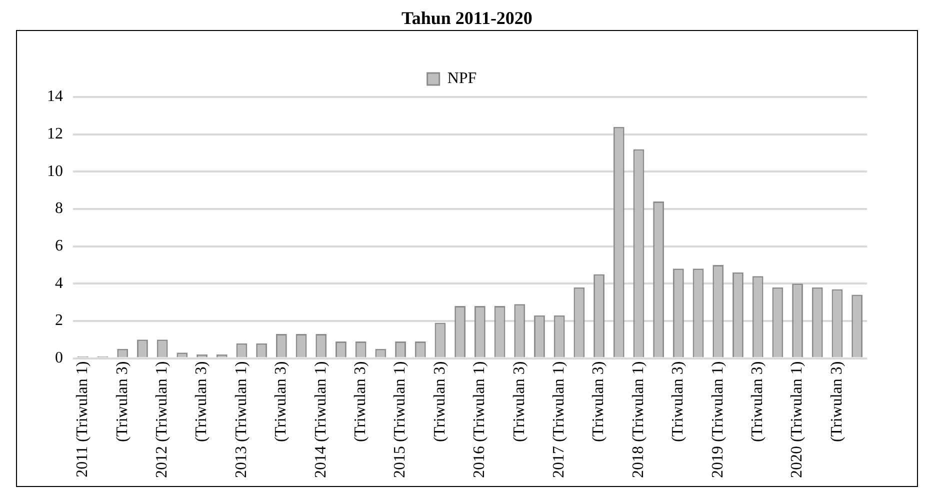  What do you see at coordinates (55, 171) in the screenshot?
I see `y-tick-label: 10` at bounding box center [55, 171].